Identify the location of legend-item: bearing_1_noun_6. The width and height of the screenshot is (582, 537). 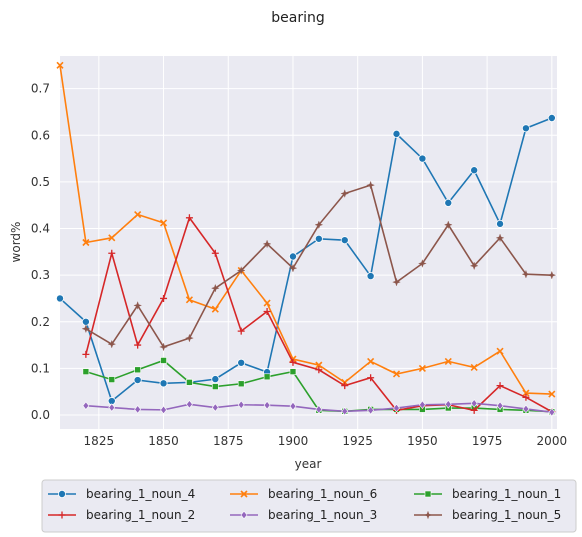
(303, 494).